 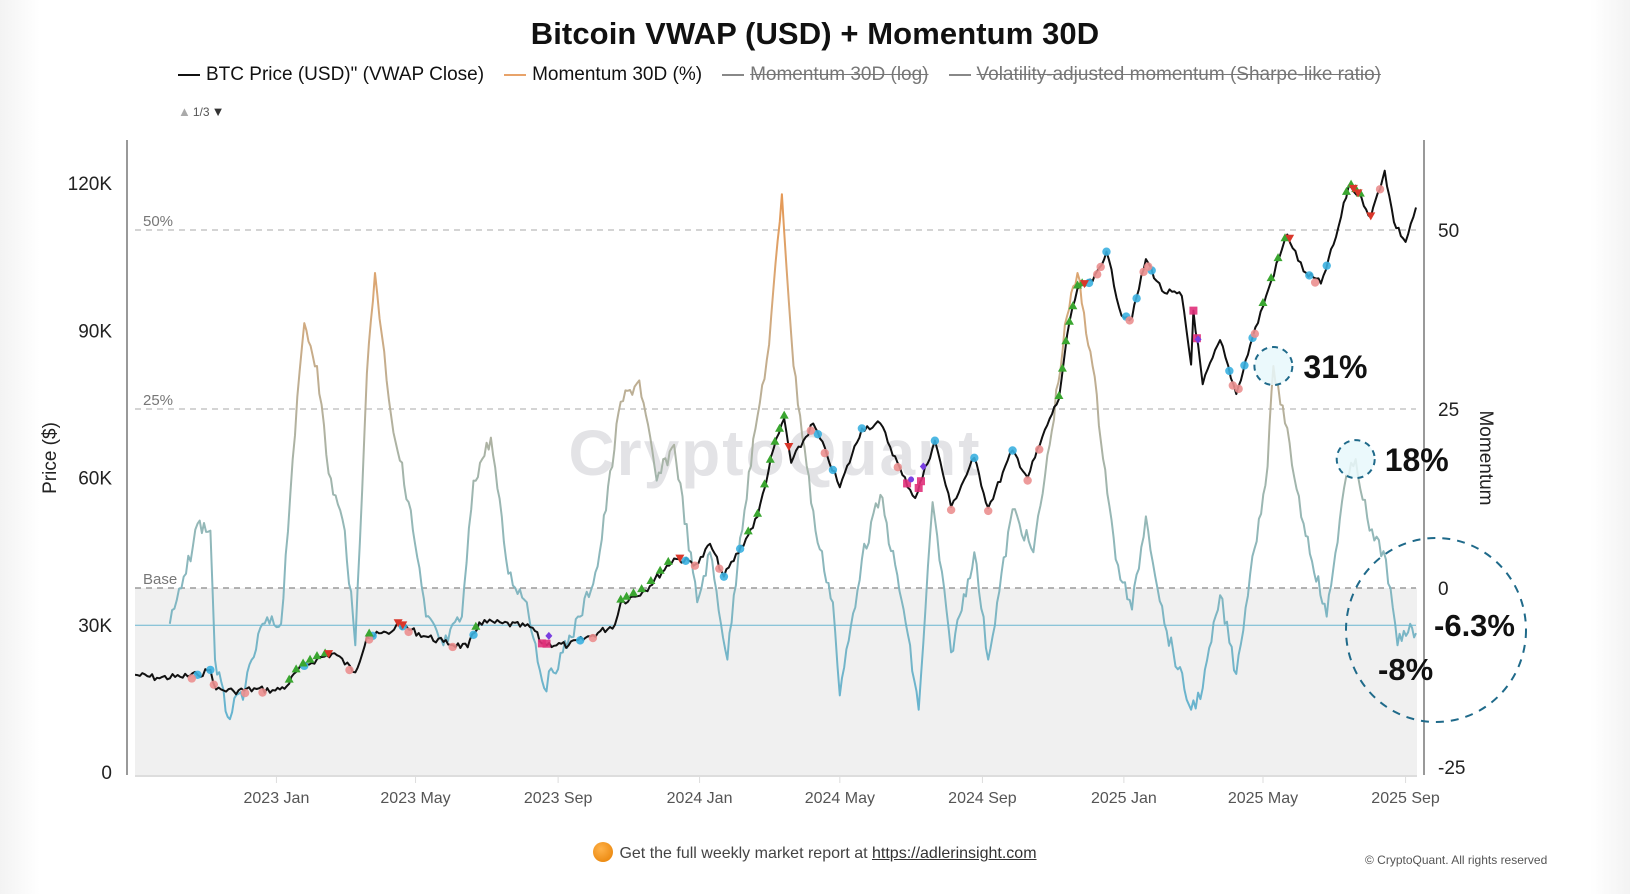 What do you see at coordinates (603, 852) in the screenshot?
I see `coin-icon` at bounding box center [603, 852].